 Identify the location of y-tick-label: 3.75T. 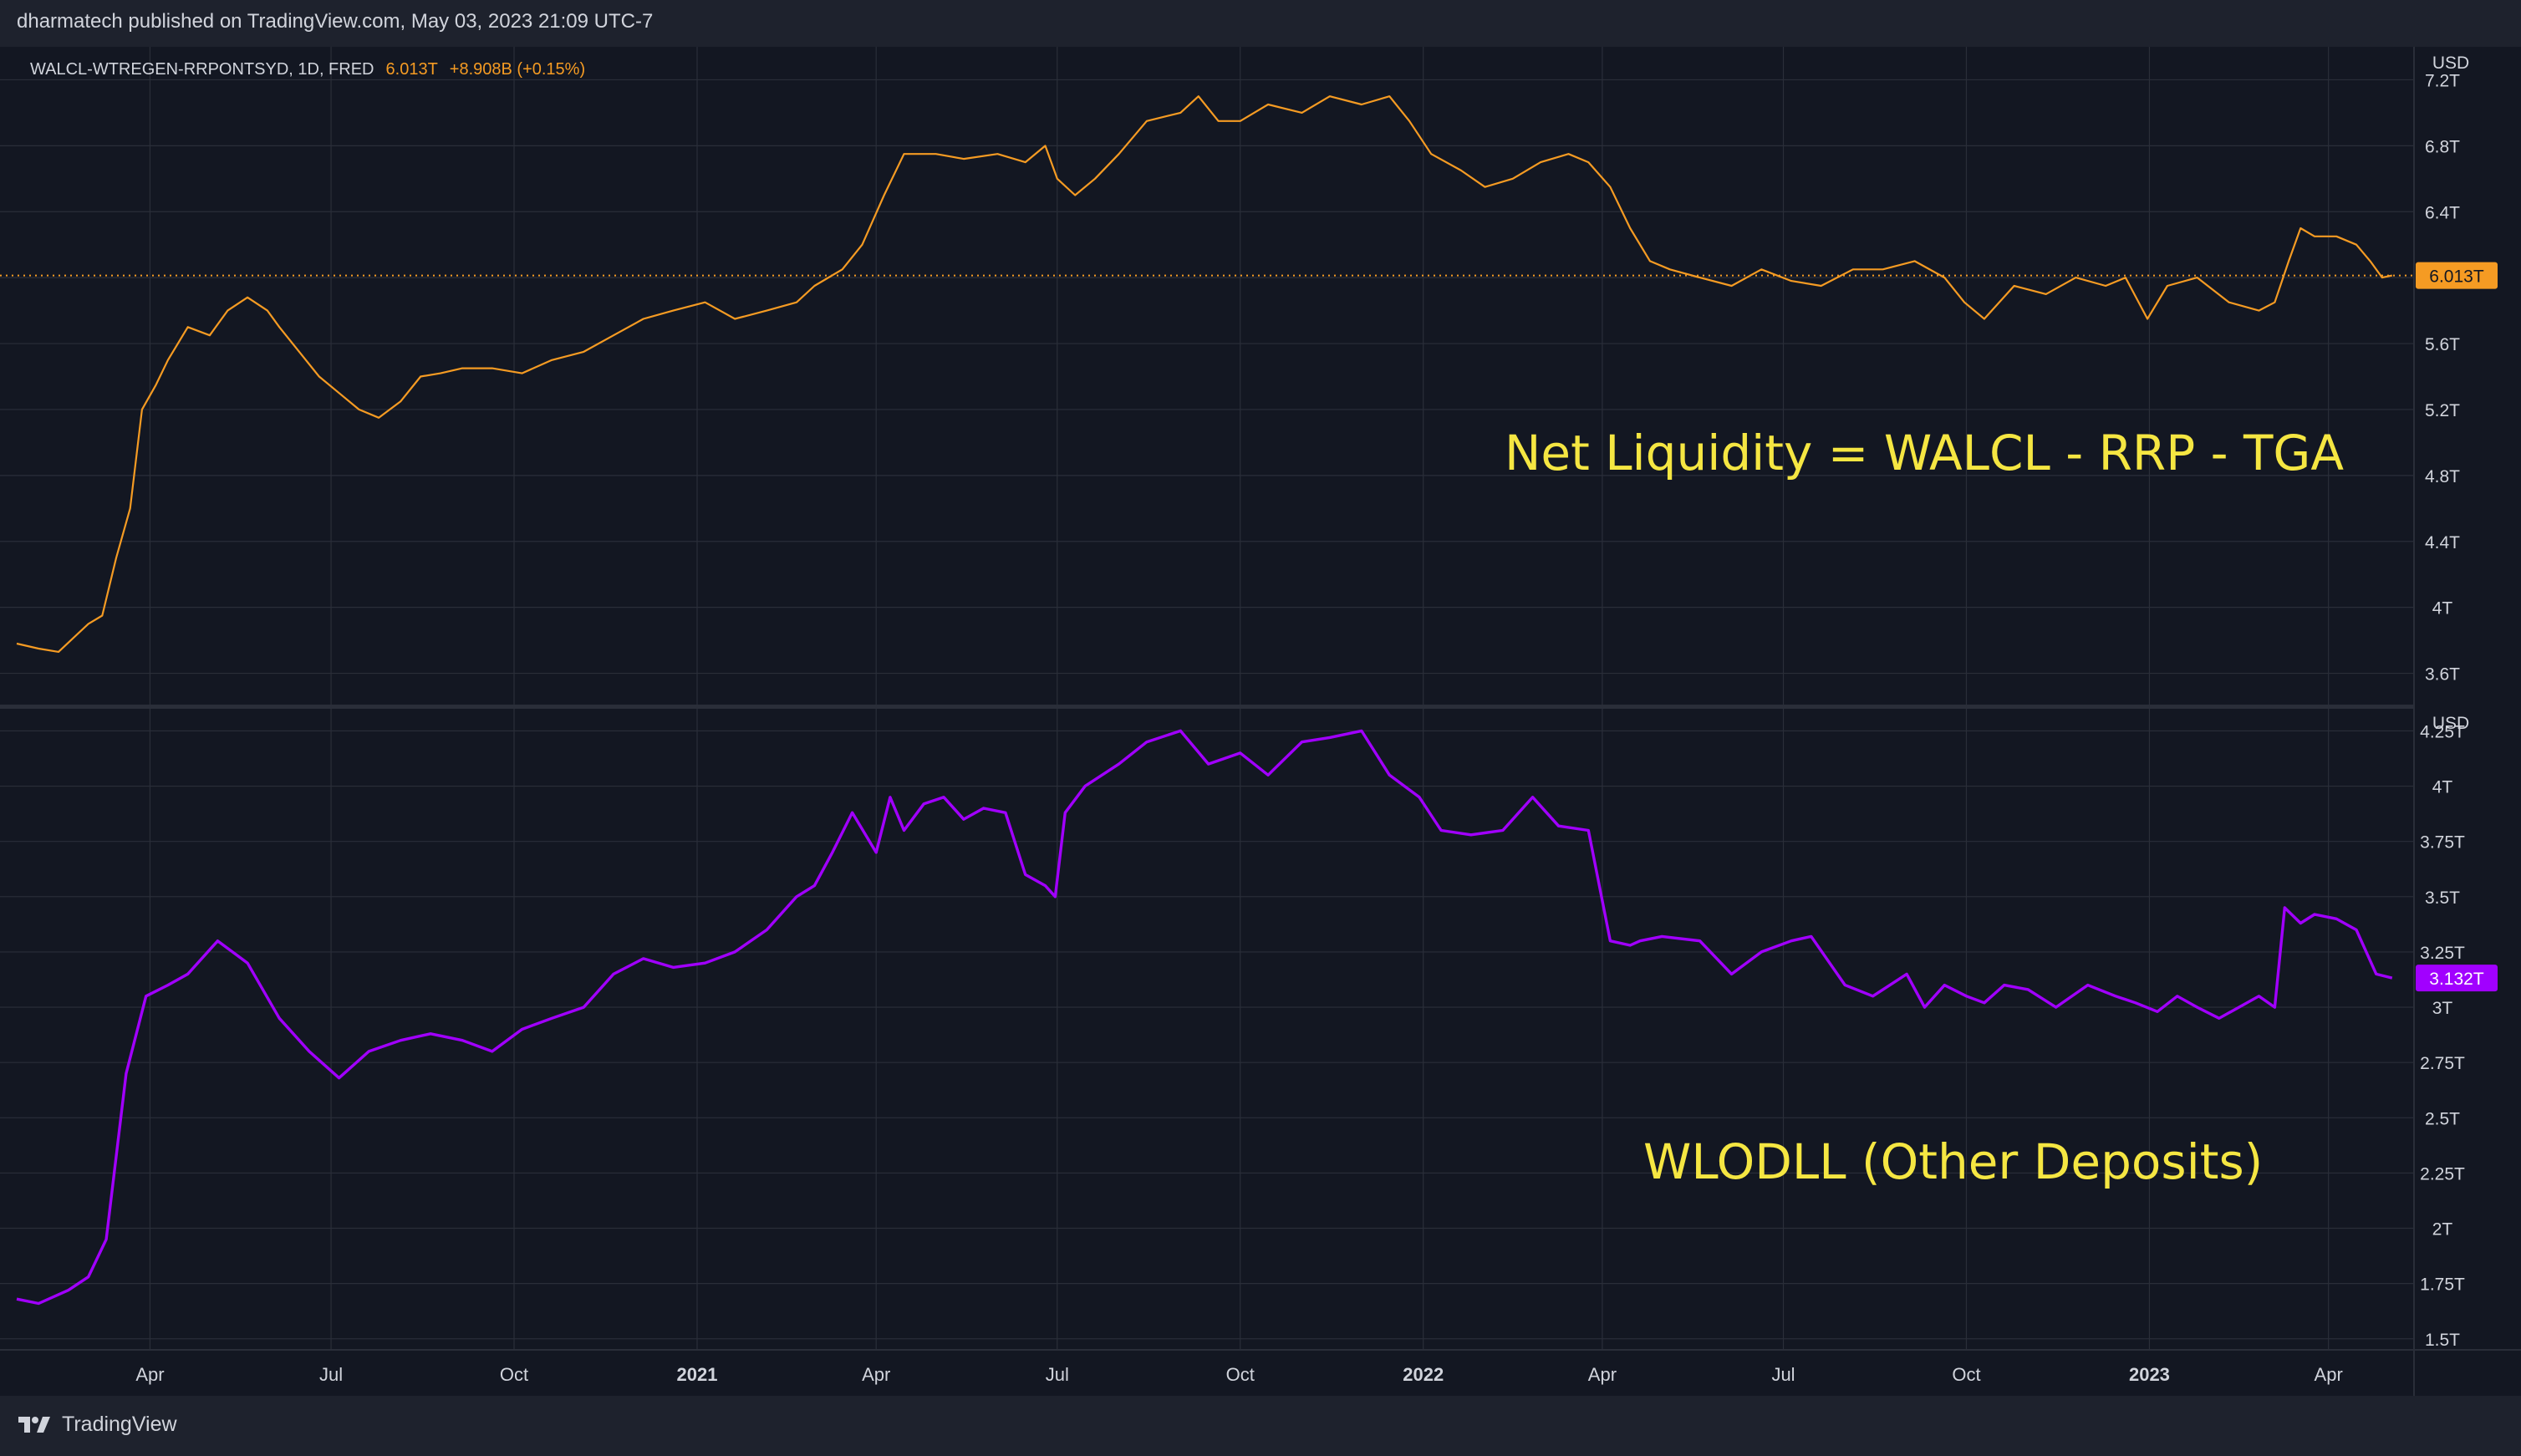
(2442, 843).